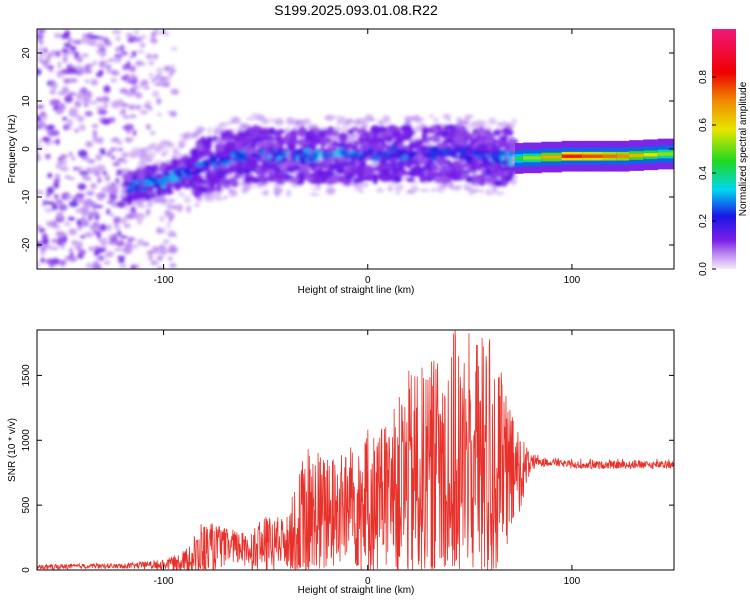  What do you see at coordinates (26, 53) in the screenshot?
I see `spectrogram-y-tick-label: 20` at bounding box center [26, 53].